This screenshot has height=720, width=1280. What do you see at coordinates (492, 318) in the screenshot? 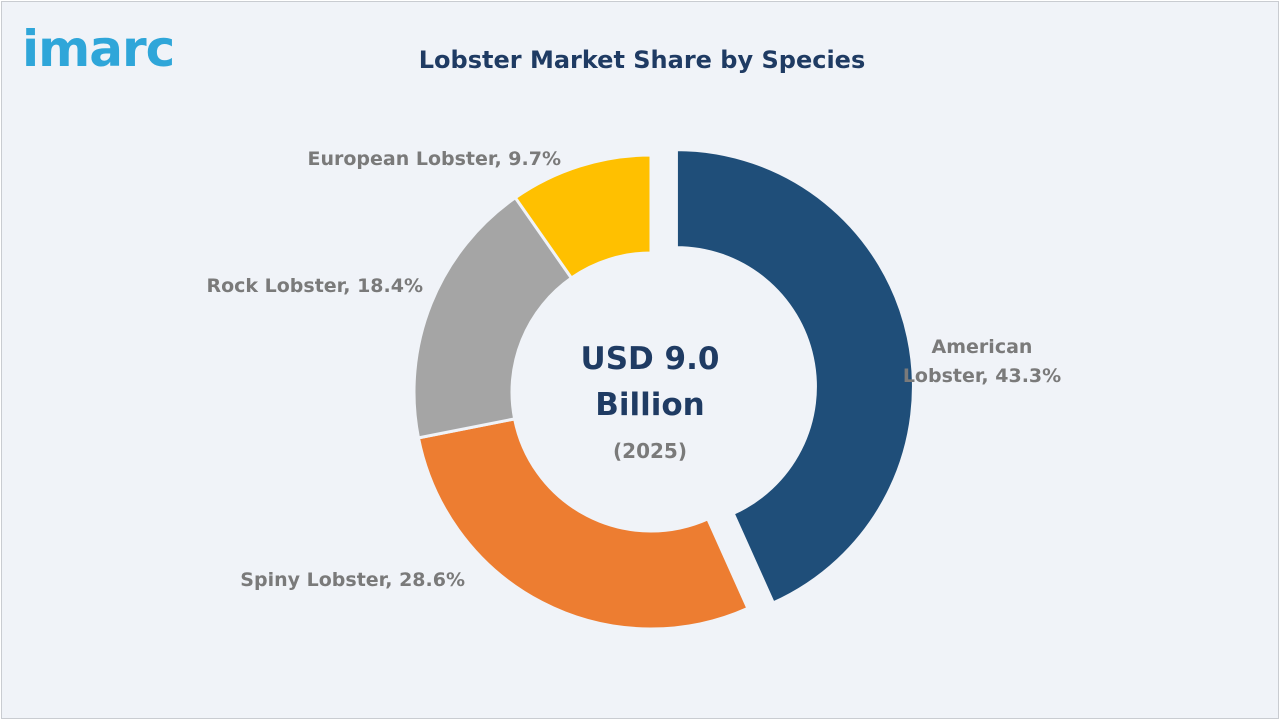
I see `slice-rock-lobster` at bounding box center [492, 318].